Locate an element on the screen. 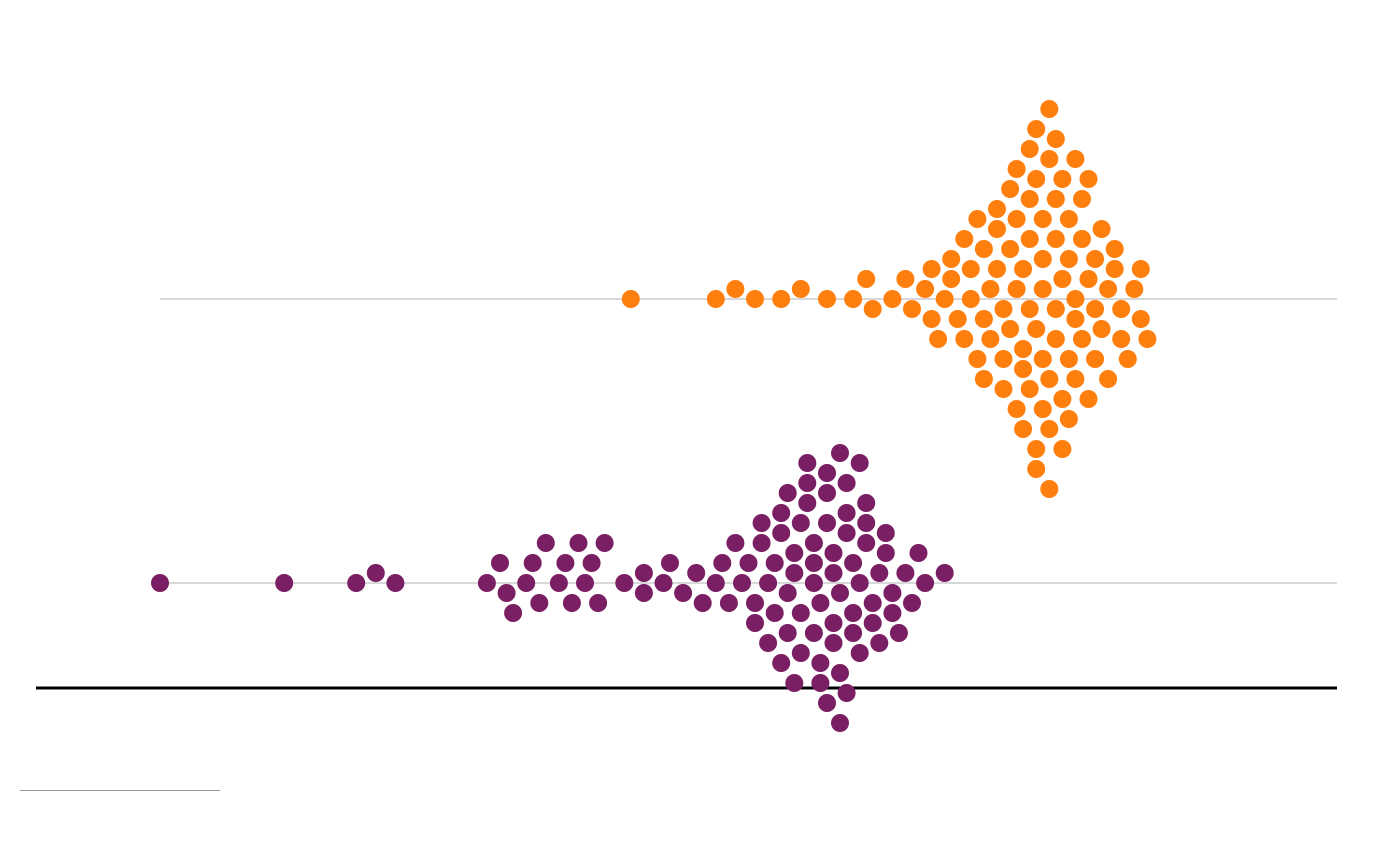 The width and height of the screenshot is (1400, 850). source-divider is located at coordinates (120, 790).